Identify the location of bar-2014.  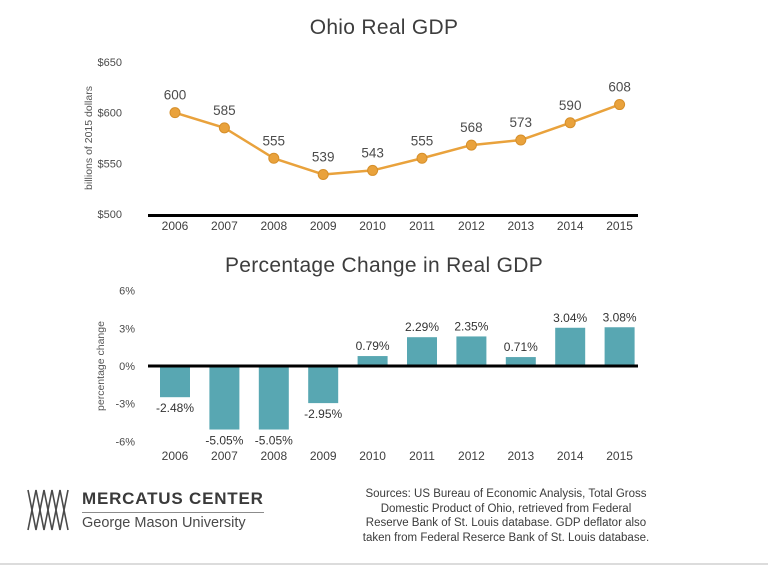
(570, 346).